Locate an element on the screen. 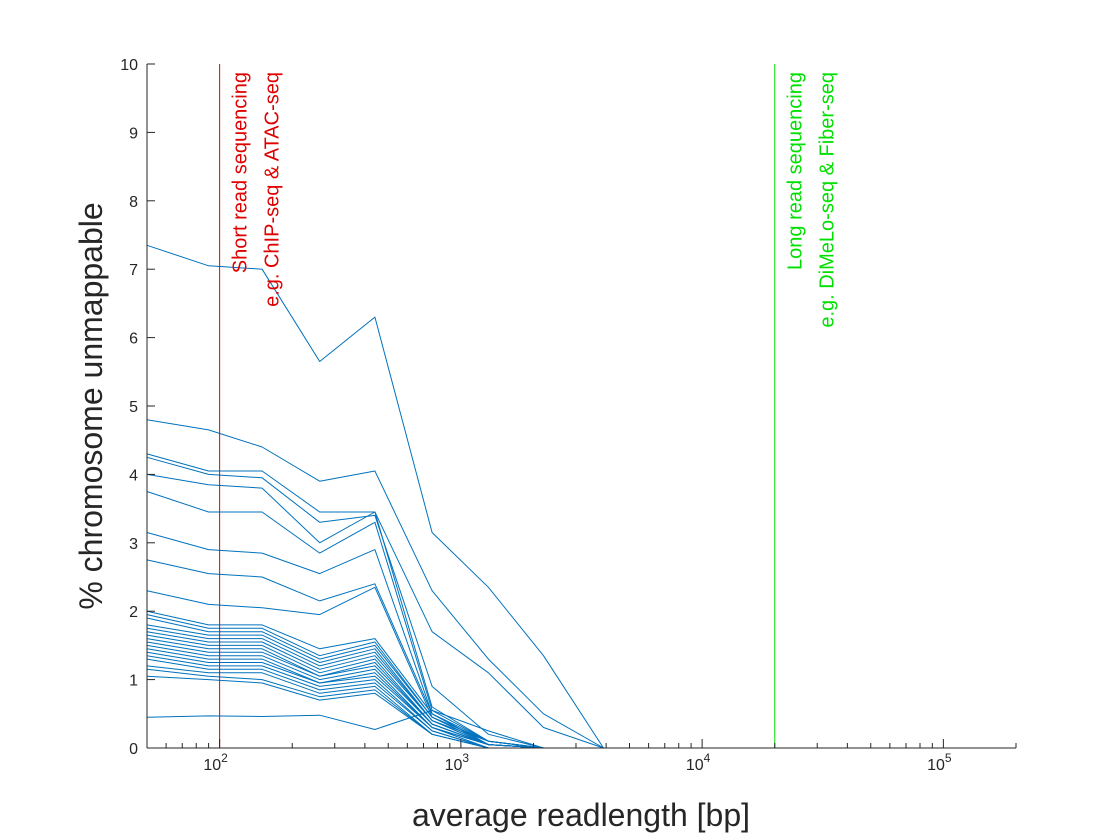 Image resolution: width=1120 pixels, height=840 pixels. x-tick-label: 10³ is located at coordinates (457, 762).